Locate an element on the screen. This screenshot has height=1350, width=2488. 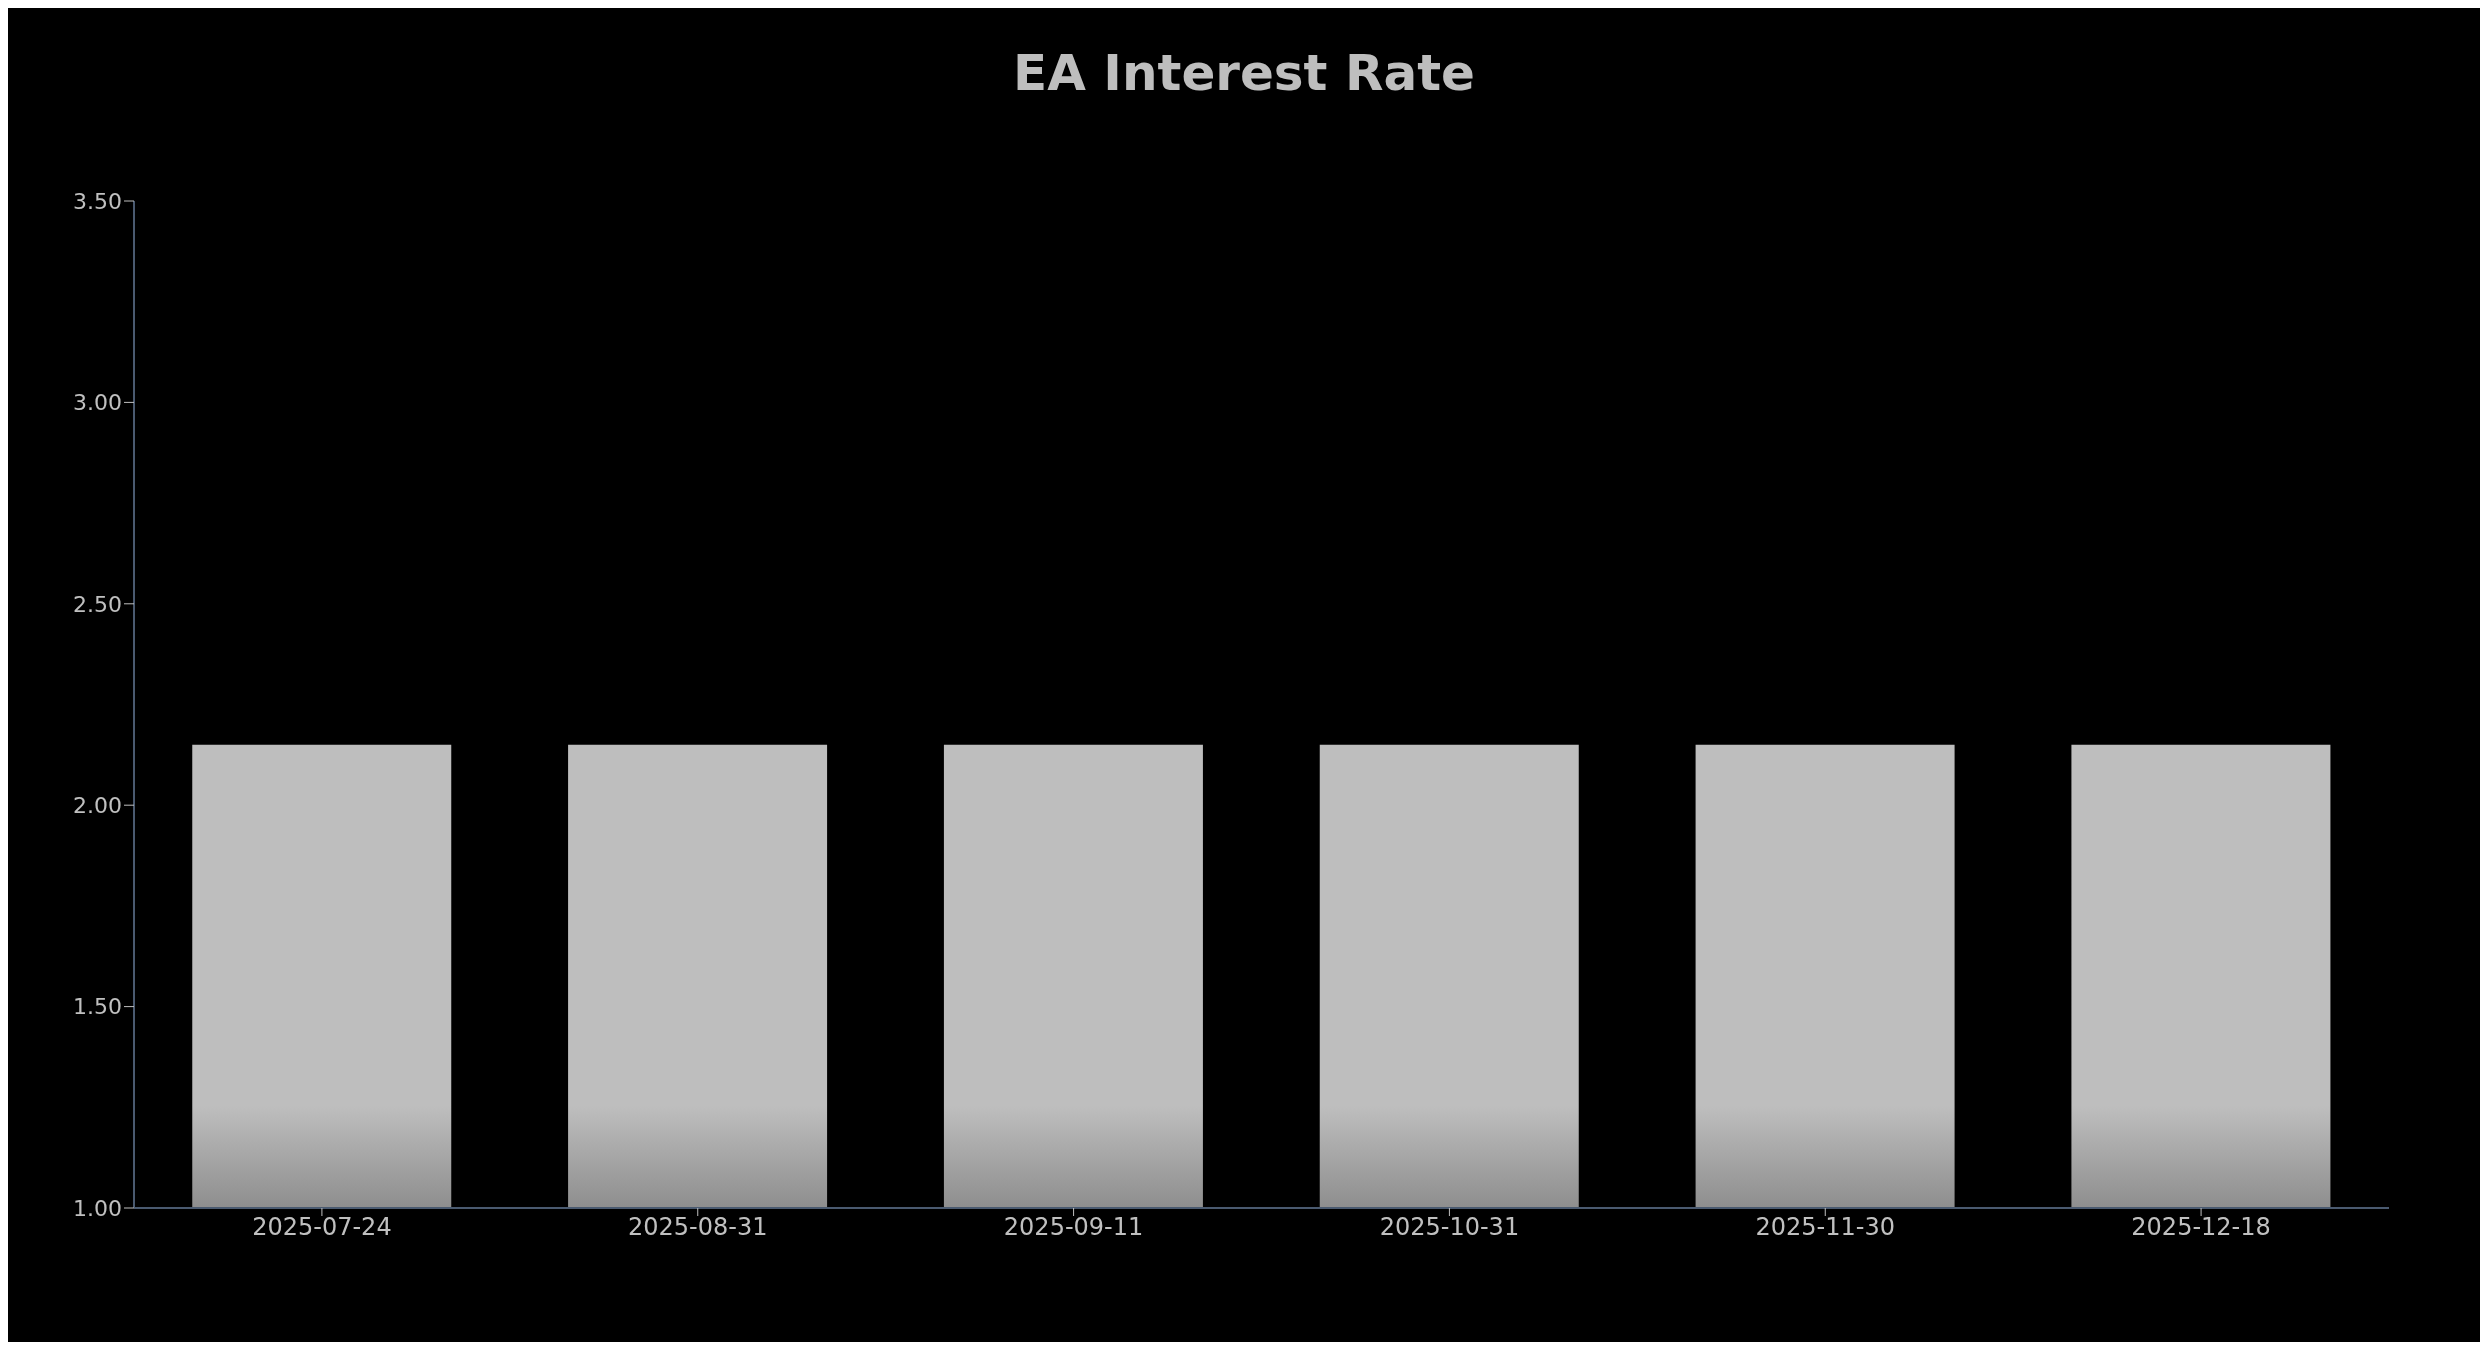
x-tick-label: 2025-09-11 is located at coordinates (1073, 1227).